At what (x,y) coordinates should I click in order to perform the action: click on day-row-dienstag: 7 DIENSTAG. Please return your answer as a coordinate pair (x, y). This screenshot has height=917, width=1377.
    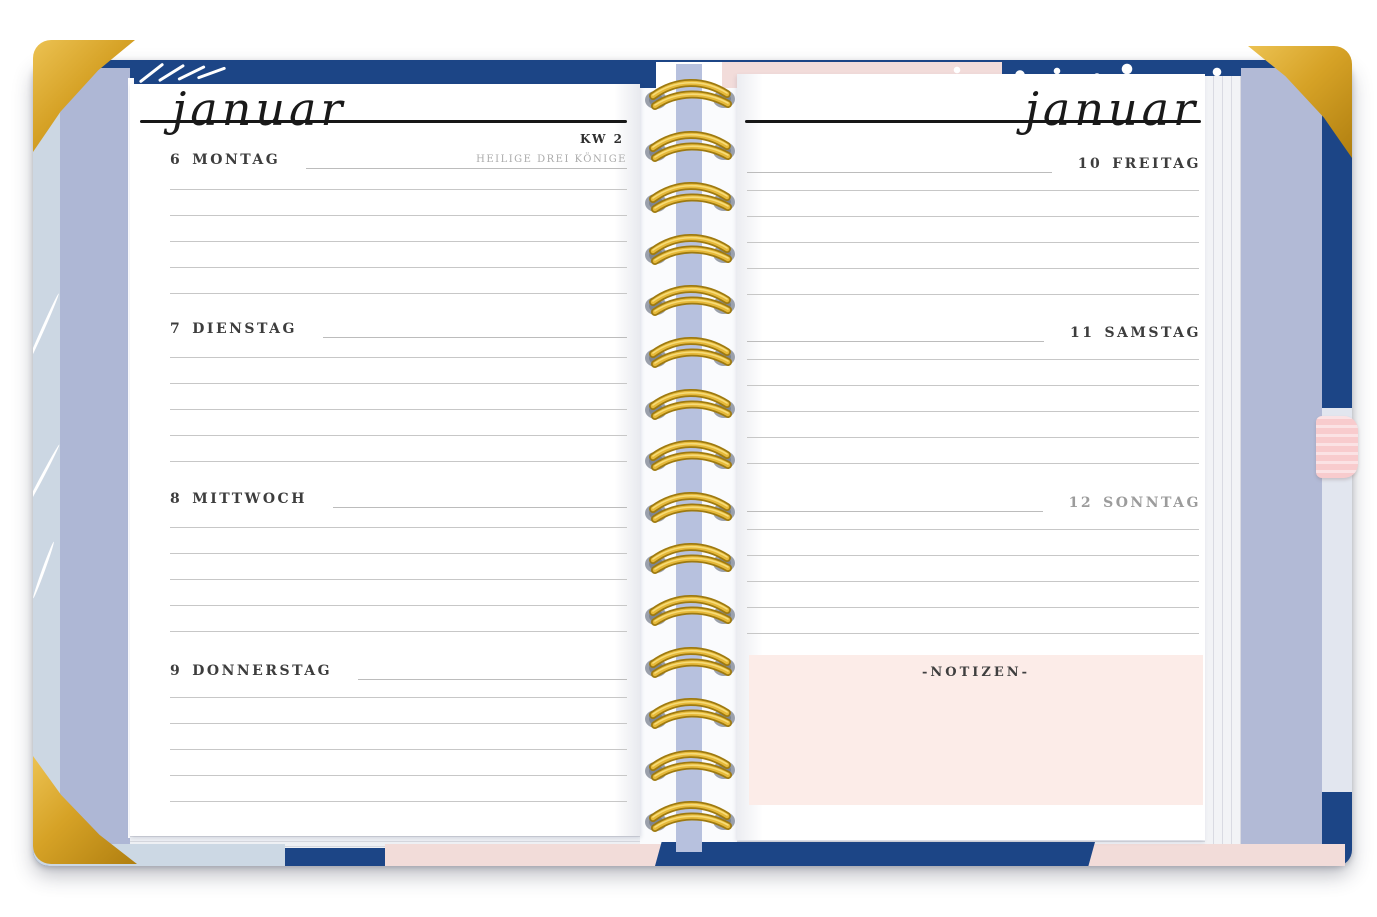
    Looking at the image, I should click on (398, 331).